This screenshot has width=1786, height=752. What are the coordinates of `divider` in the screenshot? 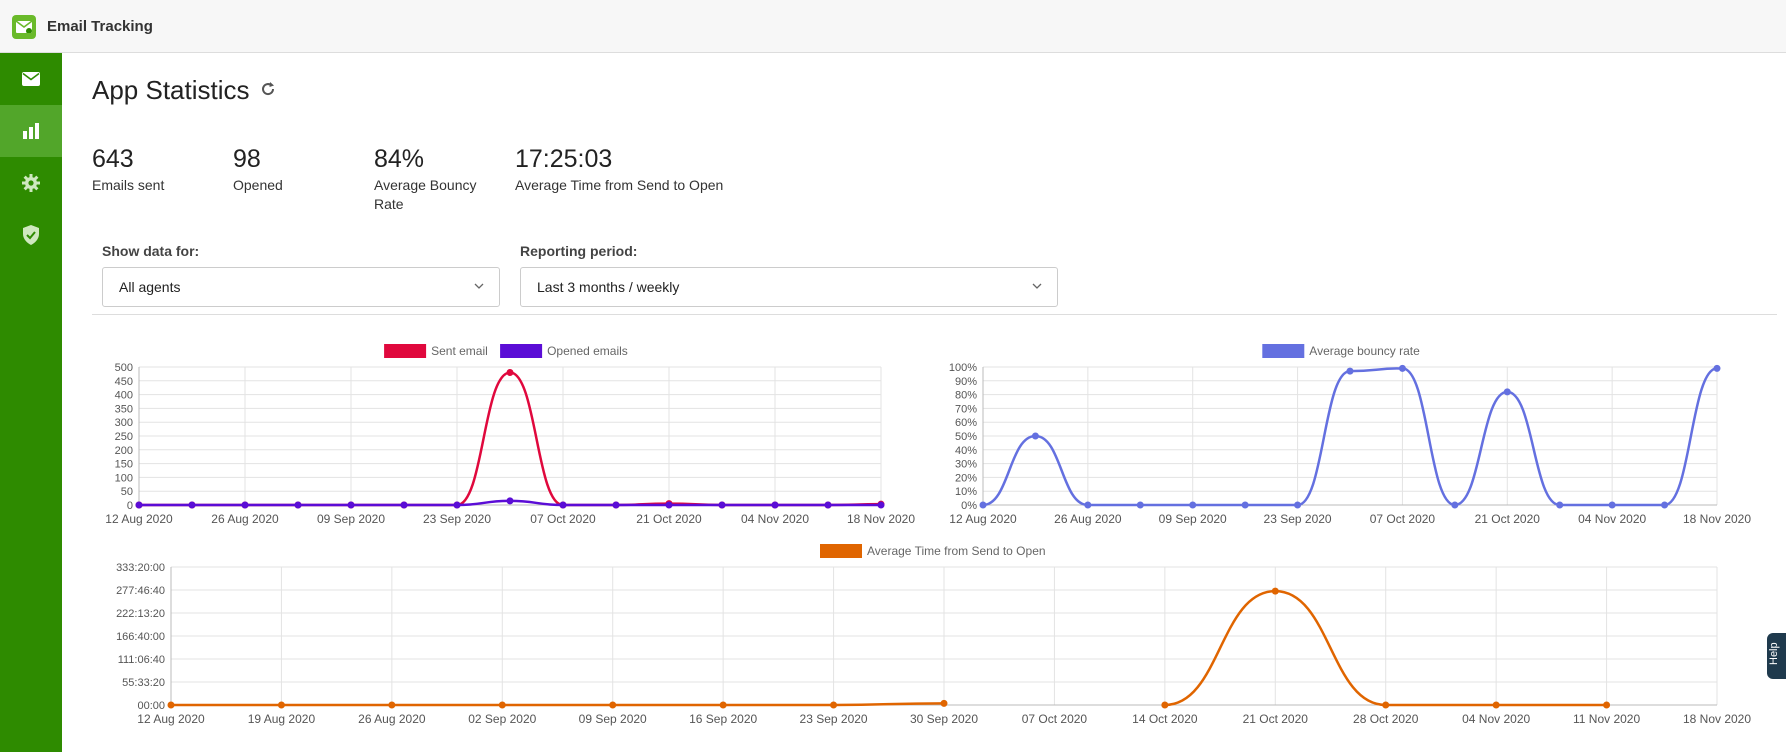 It's located at (934, 314).